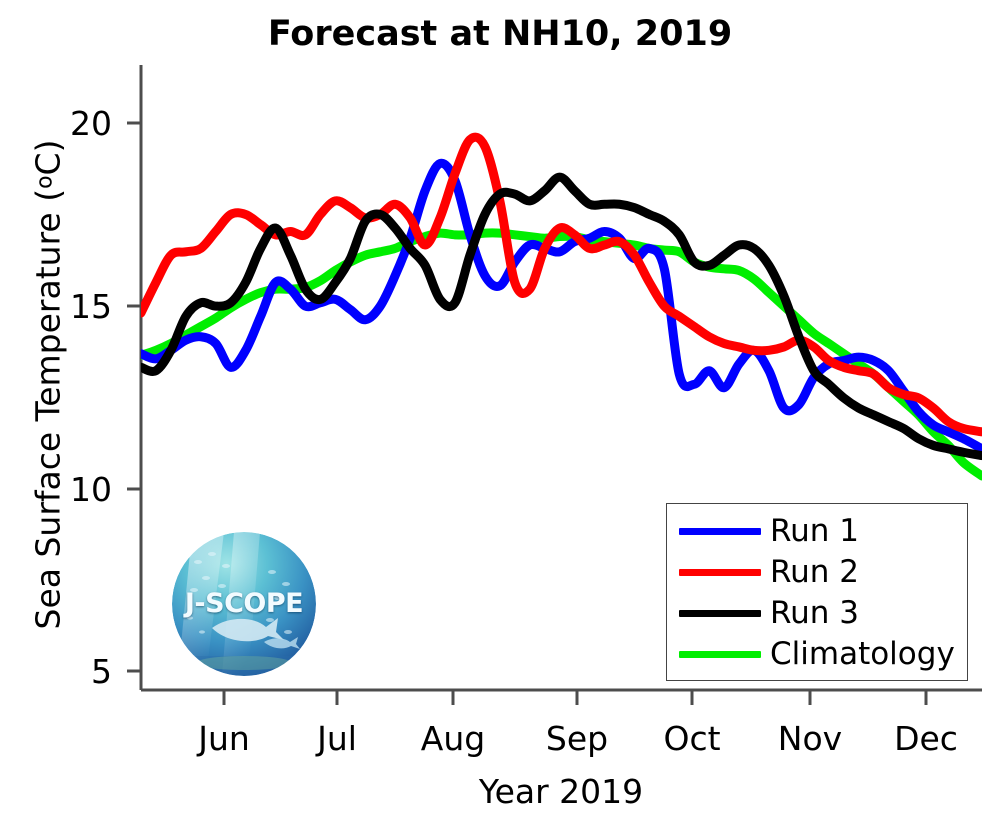 This screenshot has height=826, width=1000. Describe the element at coordinates (577, 738) in the screenshot. I see `x-tick-label-sep: Sep` at that location.